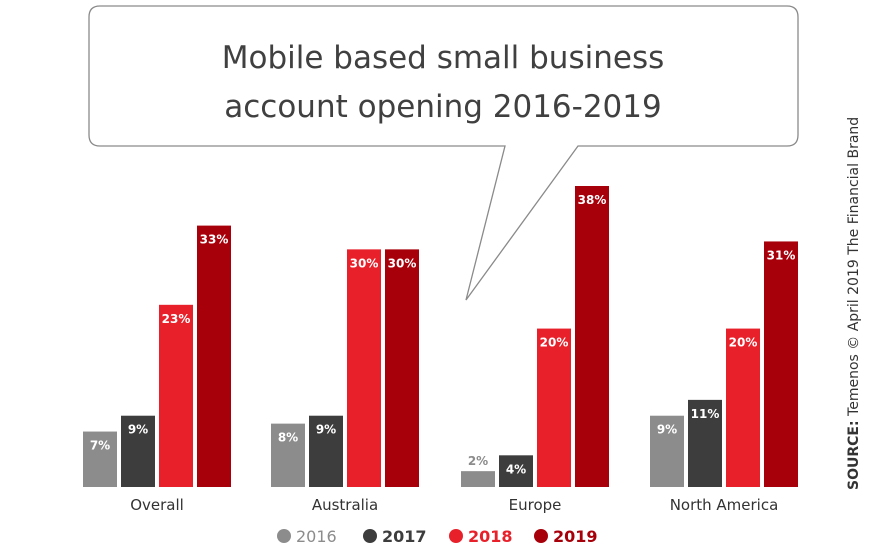 The width and height of the screenshot is (881, 552). What do you see at coordinates (214, 240) in the screenshot?
I see `bar-value-label-2019-0: 33%` at bounding box center [214, 240].